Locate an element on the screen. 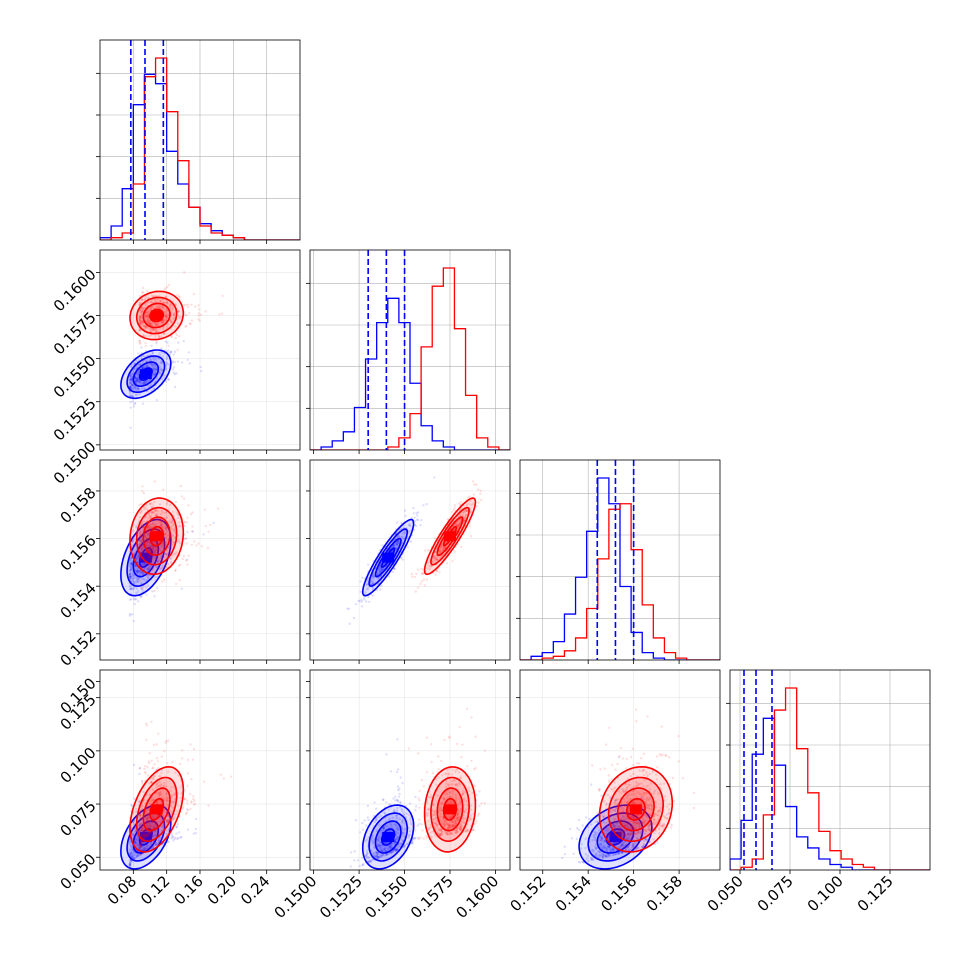 The image size is (970, 970). y-tick-label: 0.156 is located at coordinates (78, 553).